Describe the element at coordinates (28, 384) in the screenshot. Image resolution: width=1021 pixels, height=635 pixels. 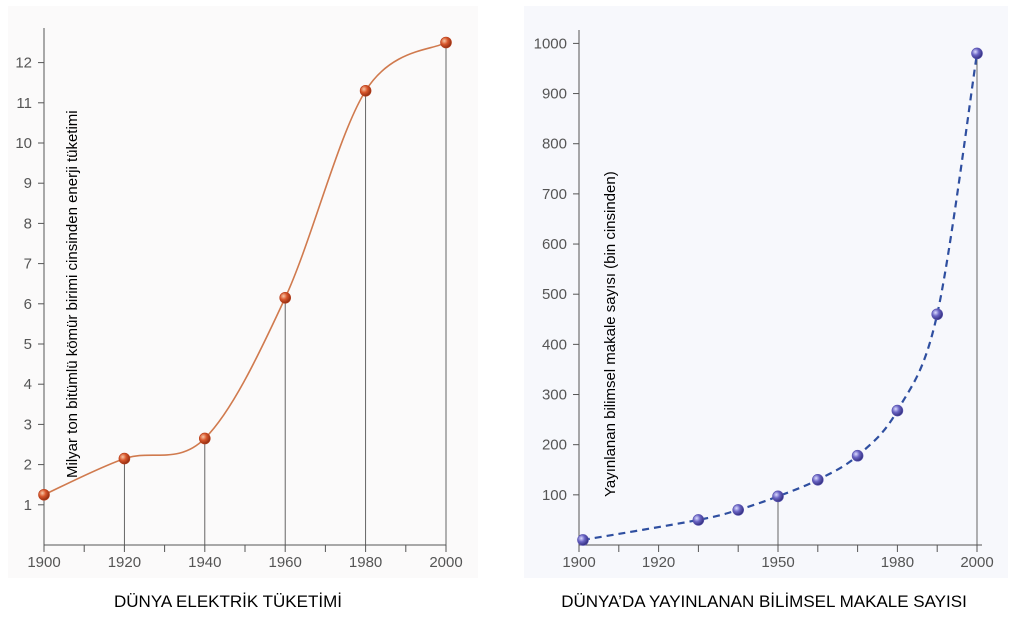
I see `y-tick-label: 4` at that location.